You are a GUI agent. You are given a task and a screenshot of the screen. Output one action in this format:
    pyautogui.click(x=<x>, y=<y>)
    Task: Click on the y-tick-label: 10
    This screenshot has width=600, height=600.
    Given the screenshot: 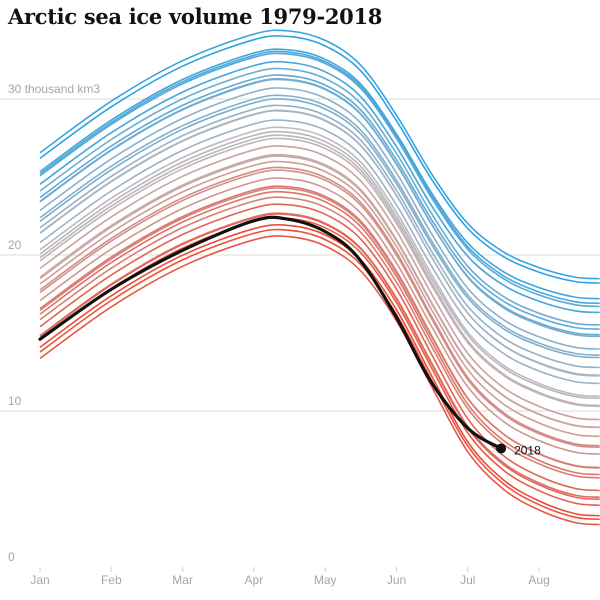 What is the action you would take?
    pyautogui.click(x=15, y=401)
    